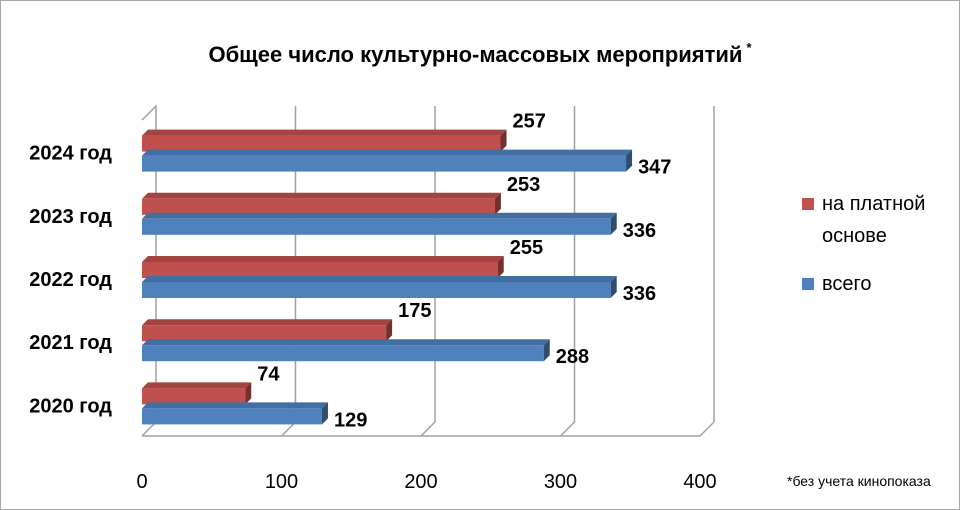  I want to click on category-label: 2021 год, so click(70, 343).